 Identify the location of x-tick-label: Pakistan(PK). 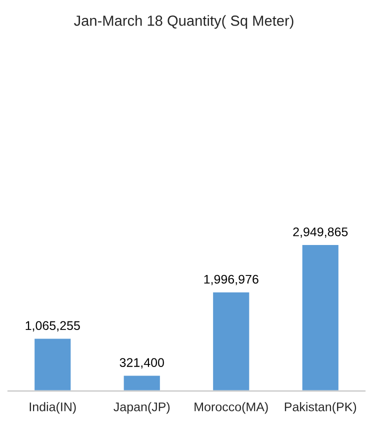
(320, 408).